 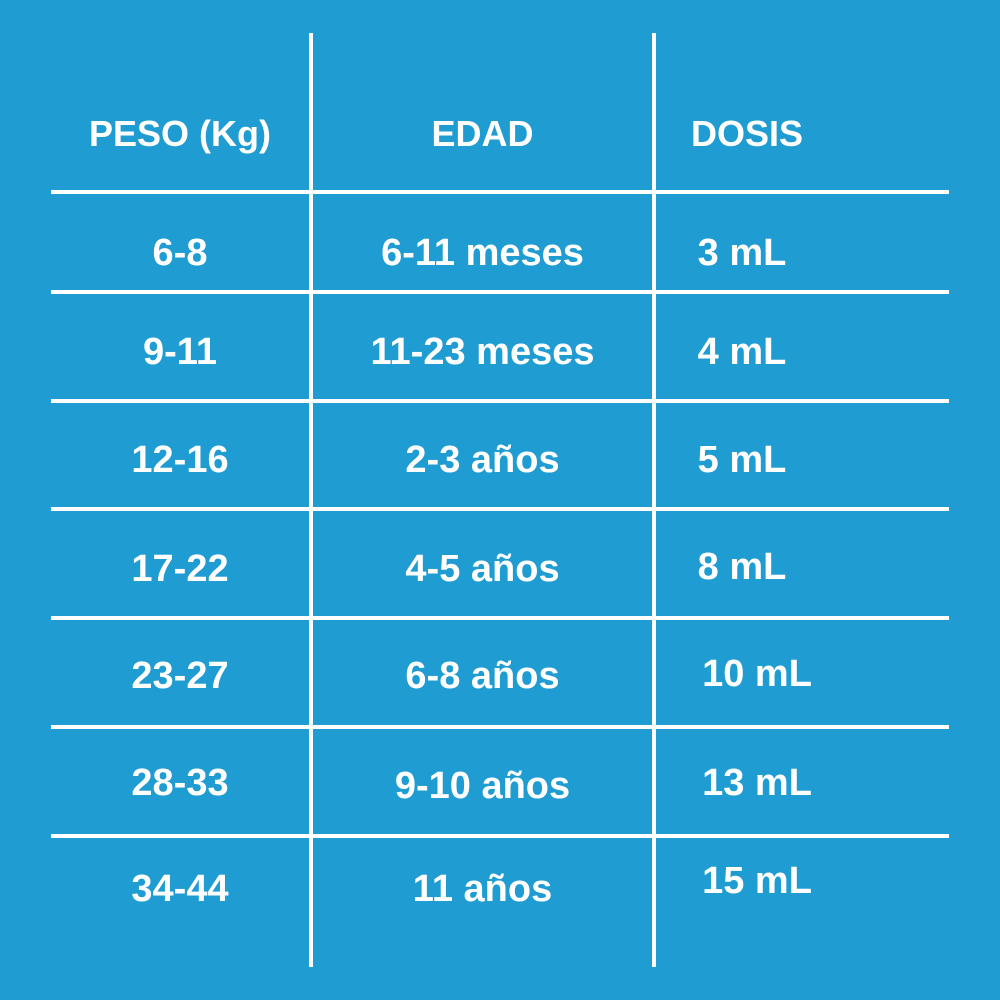 What do you see at coordinates (180, 253) in the screenshot?
I see `table-cell: 6-8` at bounding box center [180, 253].